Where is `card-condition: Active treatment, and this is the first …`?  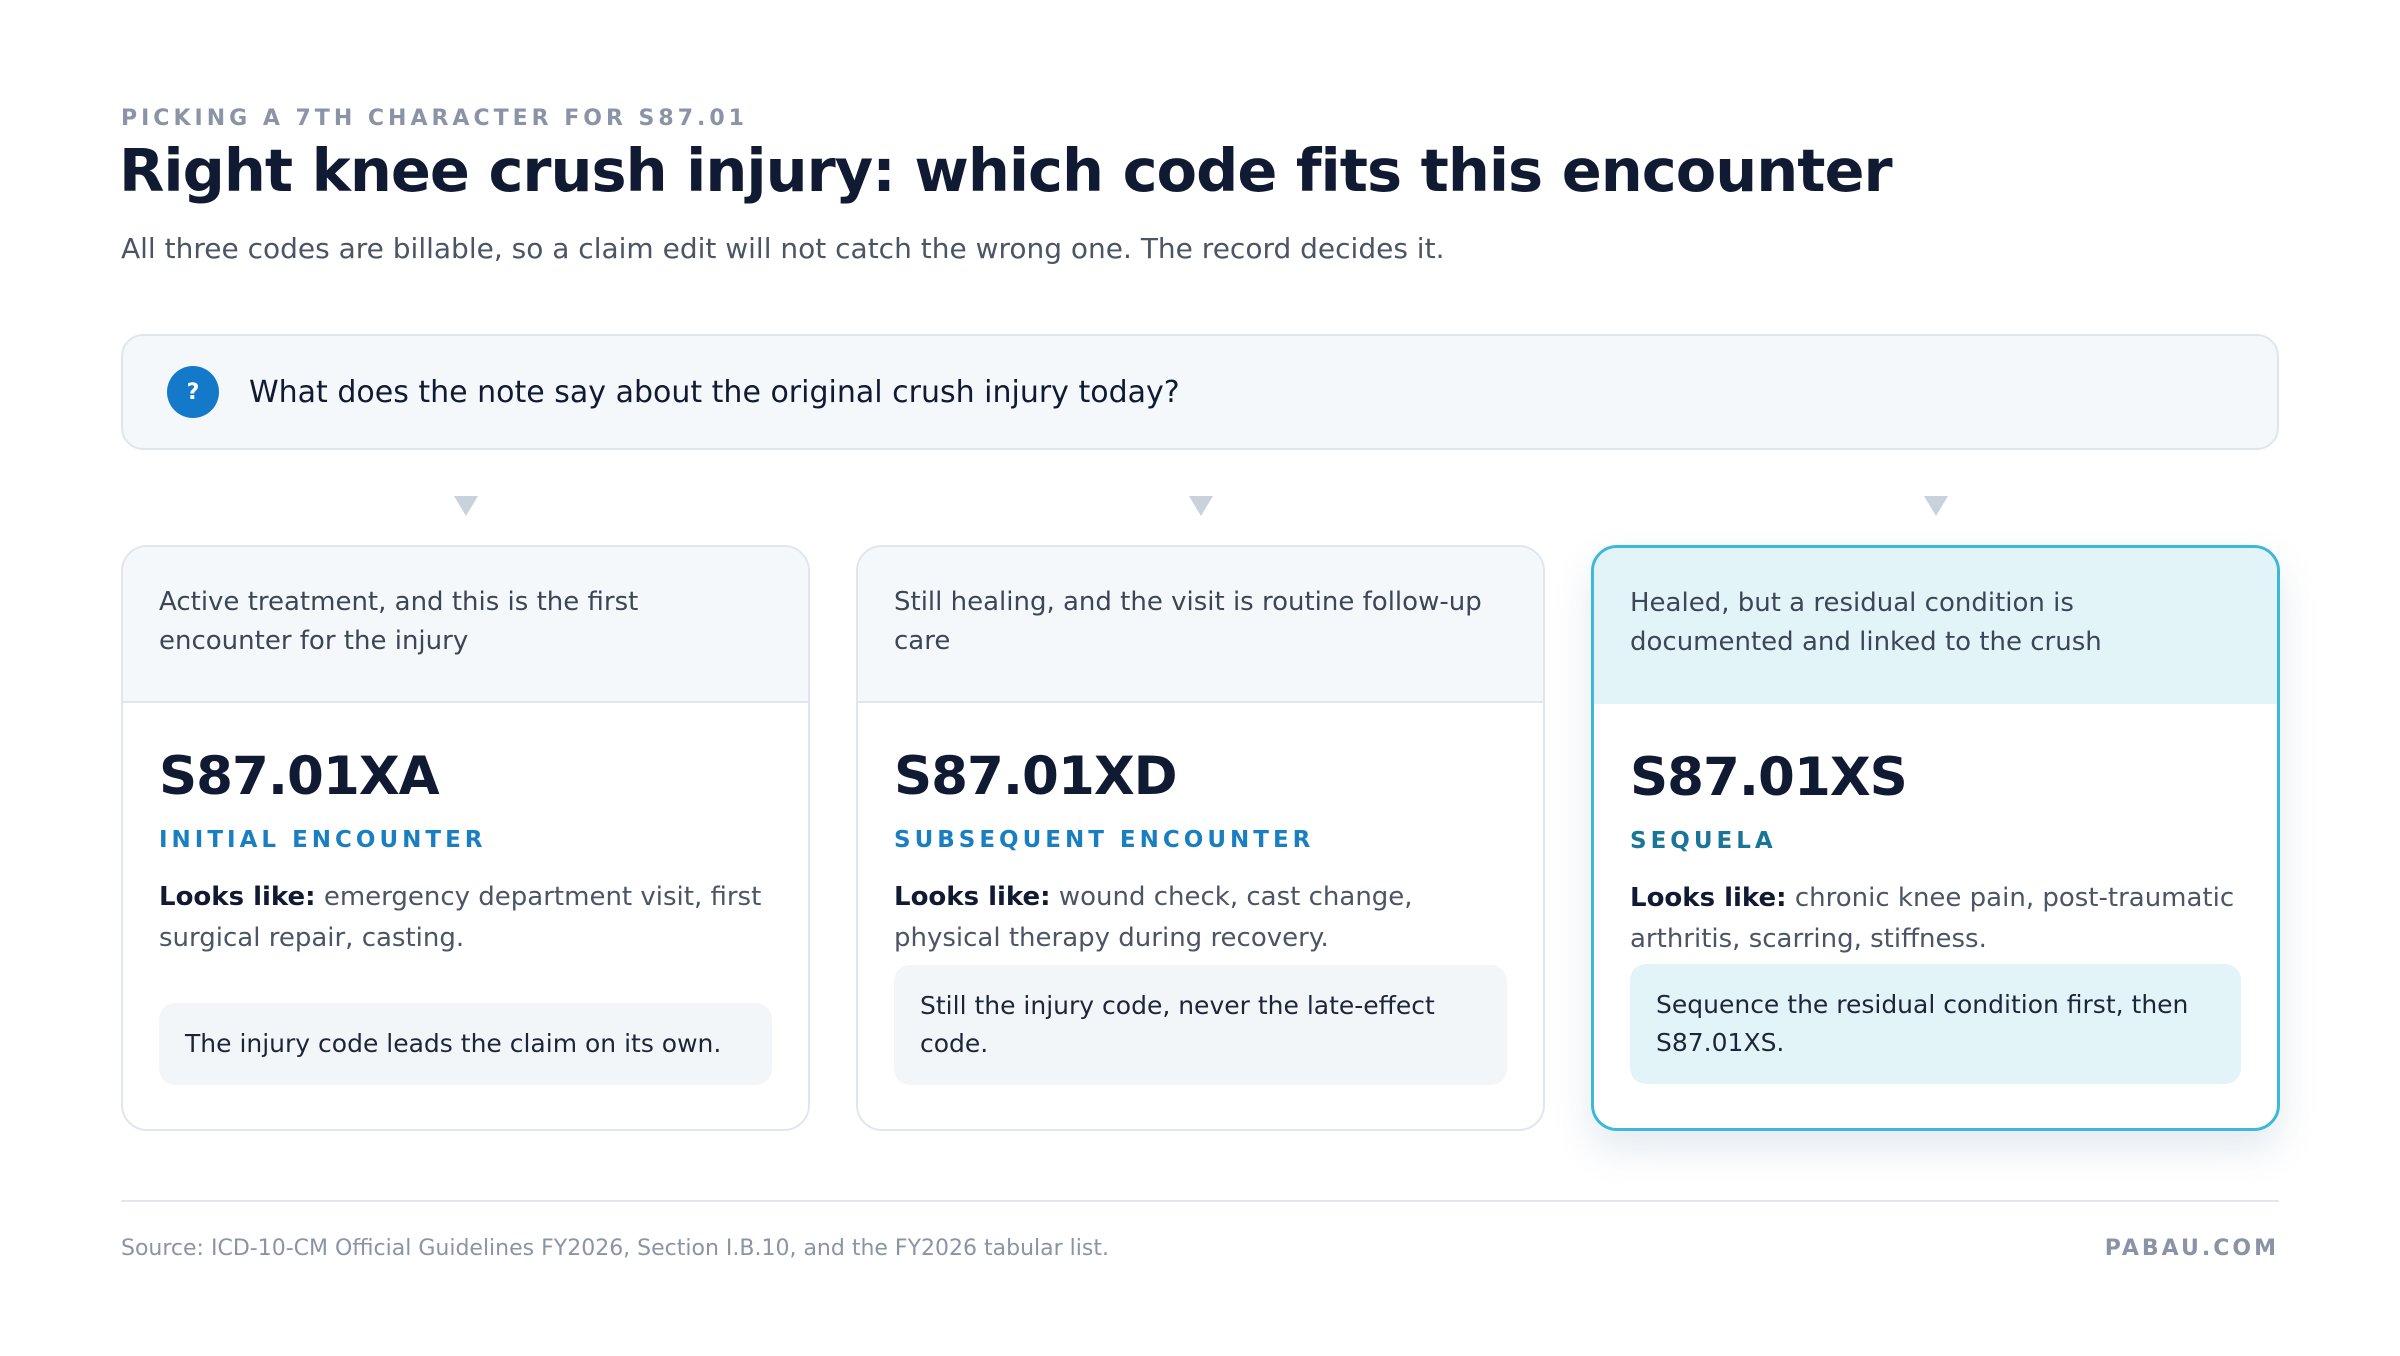
card-condition: Active treatment, and this is the first … is located at coordinates (465, 625).